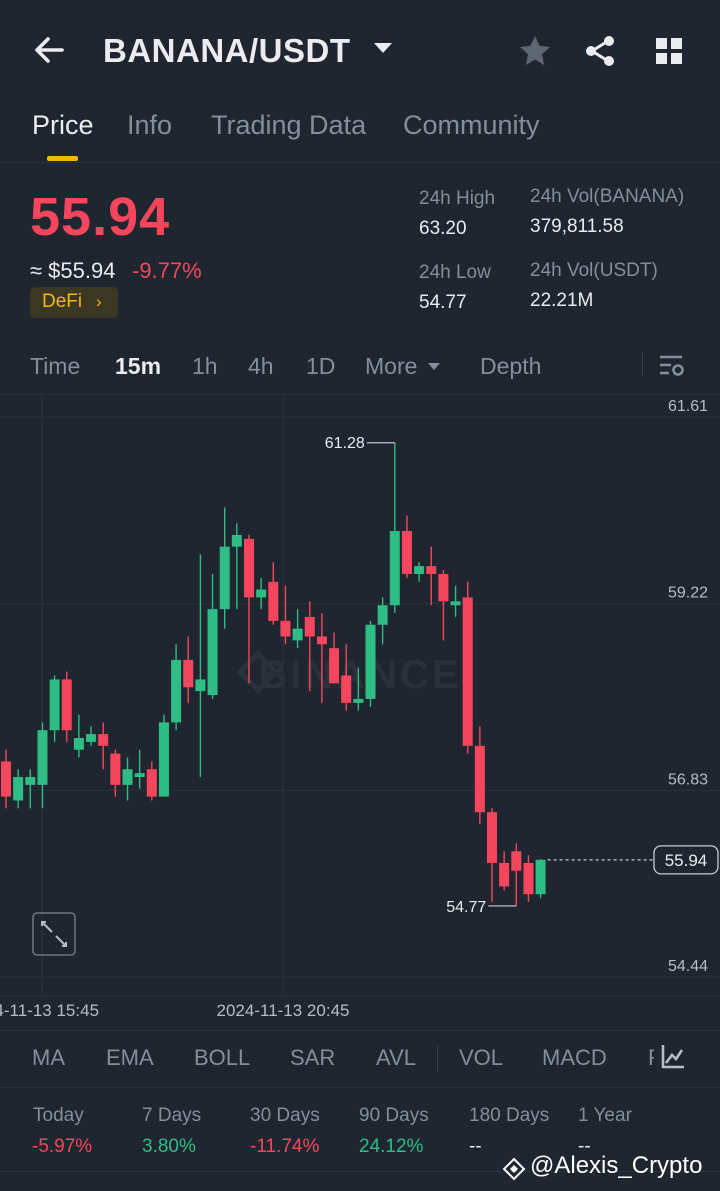  Describe the element at coordinates (55, 366) in the screenshot. I see `interval-time: Time` at that location.